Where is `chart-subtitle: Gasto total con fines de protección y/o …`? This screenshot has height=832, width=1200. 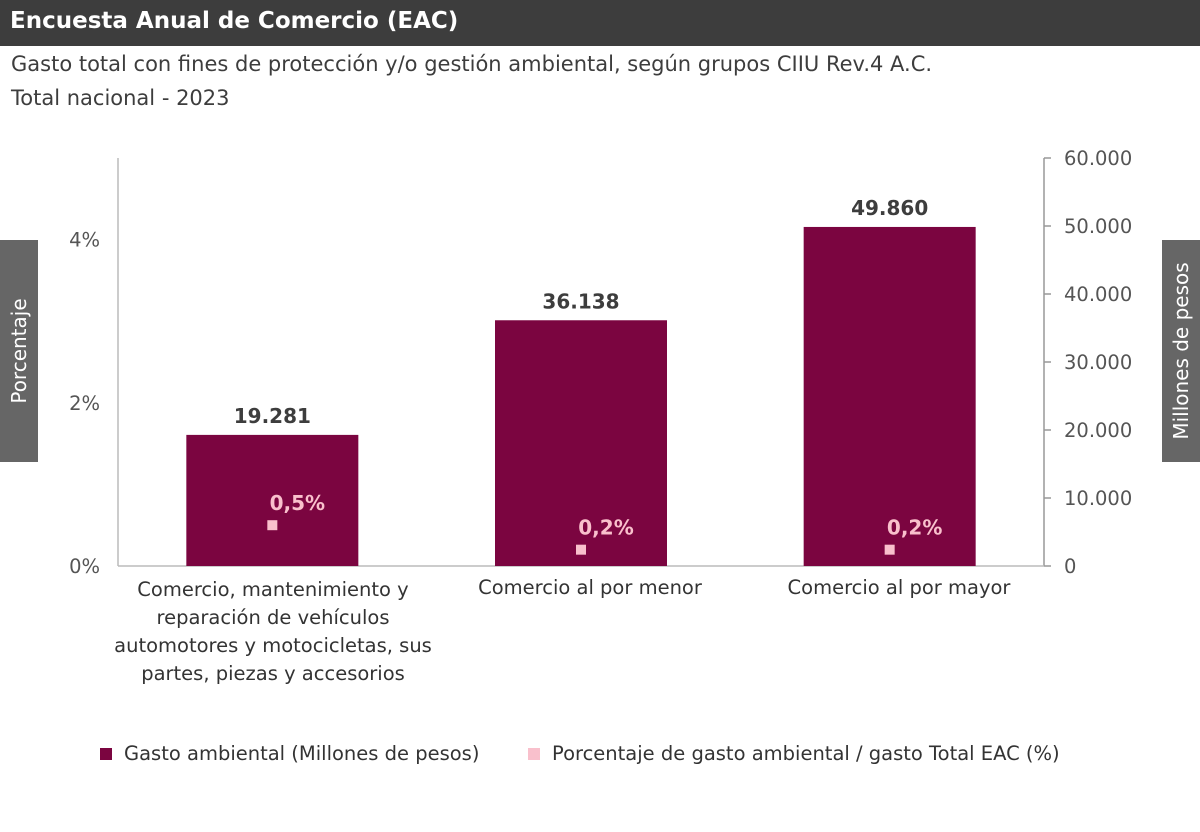
chart-subtitle: Gasto total con fines de protección y/o … is located at coordinates (472, 64).